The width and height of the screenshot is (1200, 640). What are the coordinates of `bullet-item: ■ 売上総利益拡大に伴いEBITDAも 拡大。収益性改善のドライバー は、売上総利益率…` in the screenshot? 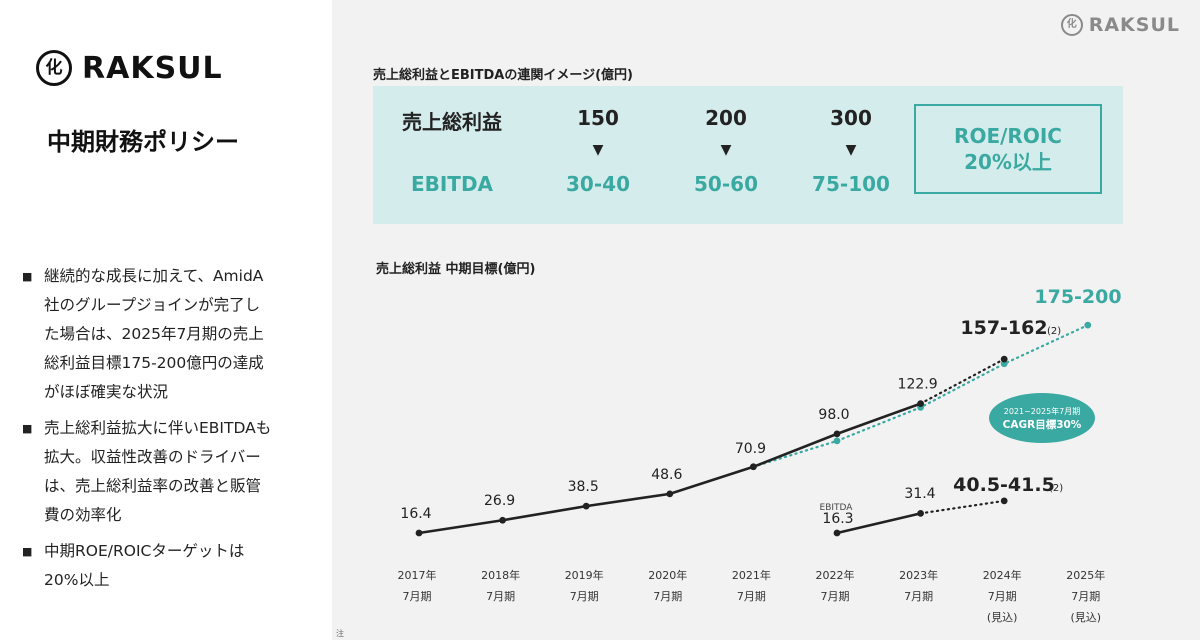 It's located at (167, 472).